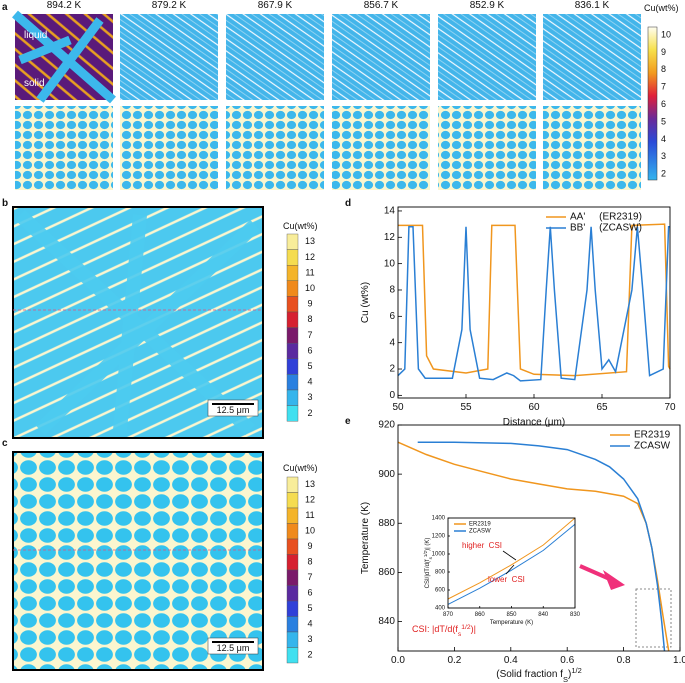  What do you see at coordinates (275, 5) in the screenshot?
I see `temperature-label: 867.9 K` at bounding box center [275, 5].